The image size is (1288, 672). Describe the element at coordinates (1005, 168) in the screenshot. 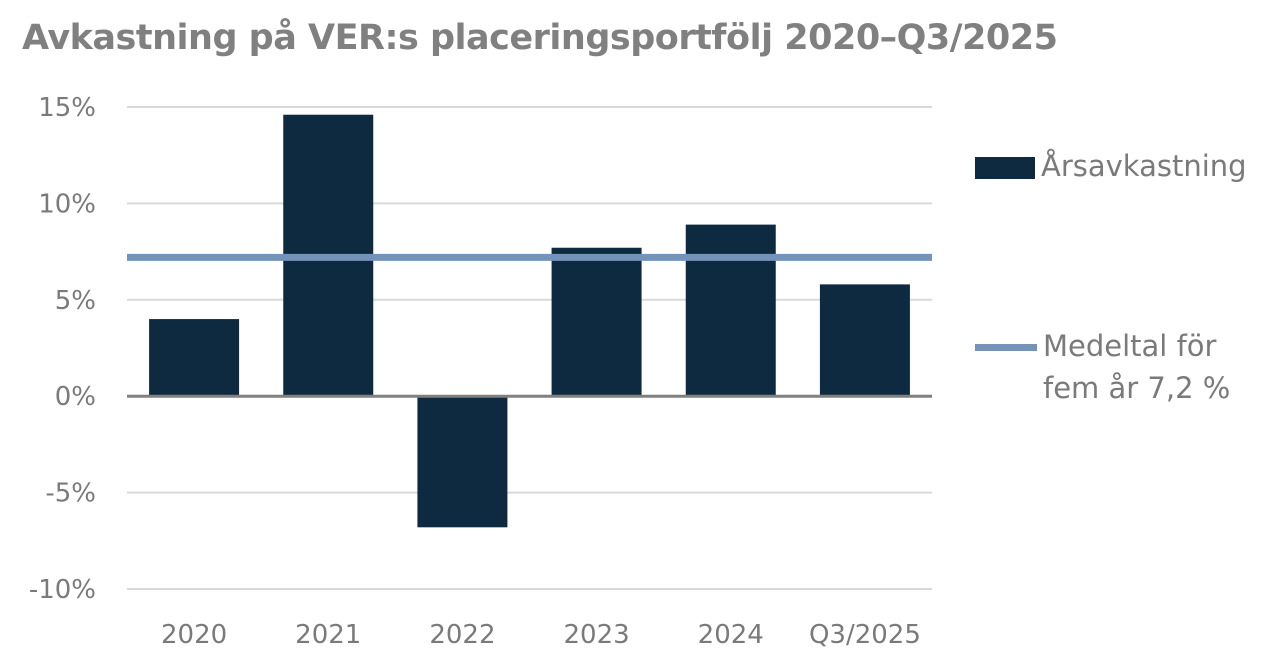

I see `legend-swatch-bar` at that location.